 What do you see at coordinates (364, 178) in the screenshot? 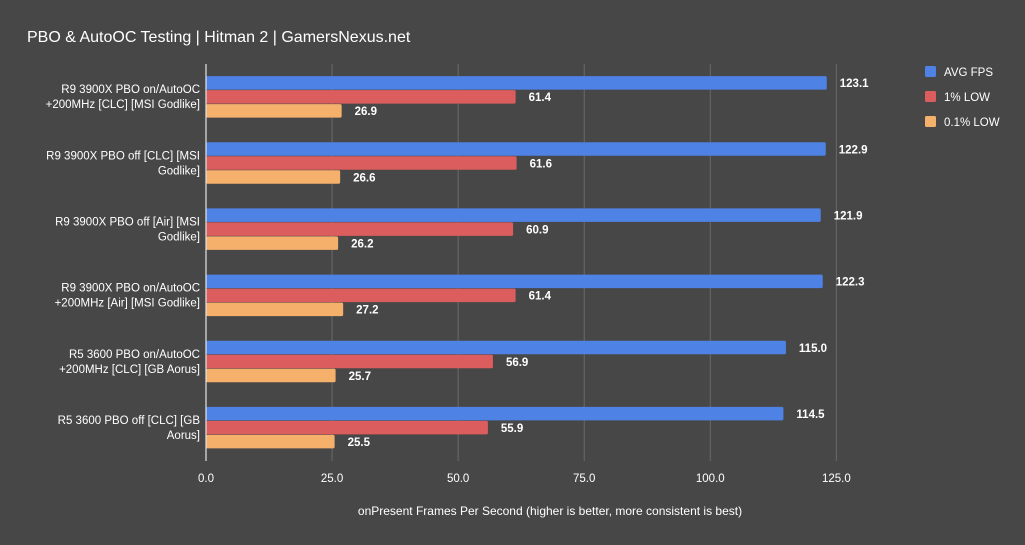
I see `data-label: 26.6` at bounding box center [364, 178].